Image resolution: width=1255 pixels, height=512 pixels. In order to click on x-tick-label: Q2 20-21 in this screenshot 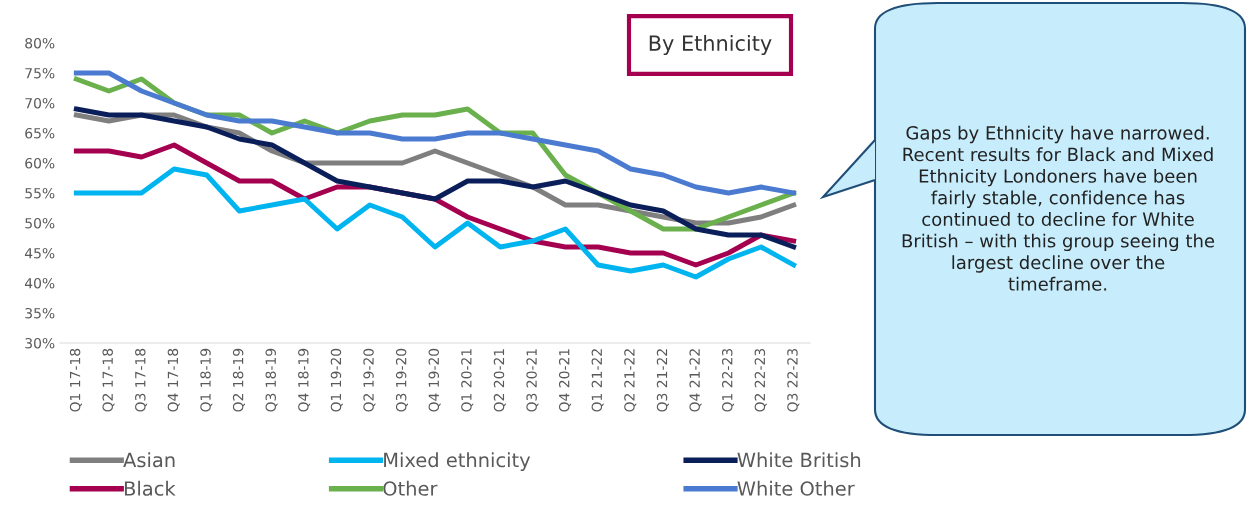, I will do `click(499, 380)`.